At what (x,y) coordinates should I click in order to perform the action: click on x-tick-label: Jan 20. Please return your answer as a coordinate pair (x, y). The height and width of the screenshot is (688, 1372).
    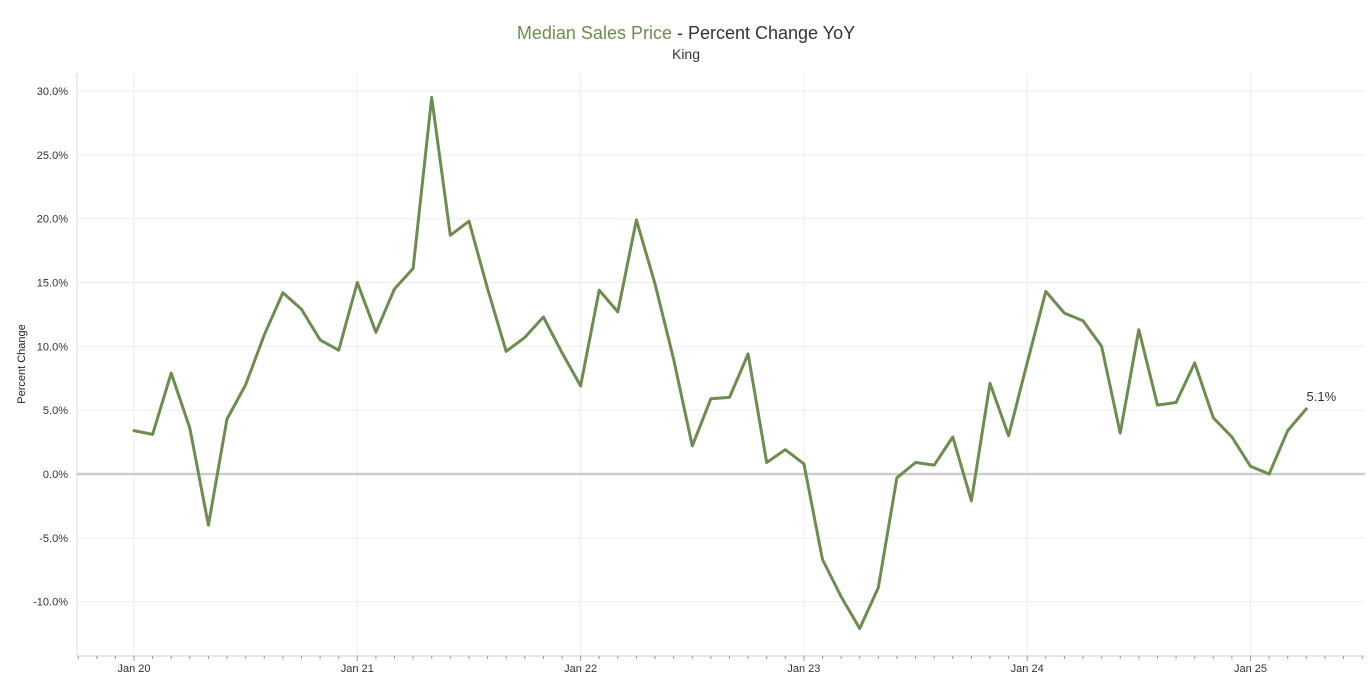
    Looking at the image, I should click on (133, 669).